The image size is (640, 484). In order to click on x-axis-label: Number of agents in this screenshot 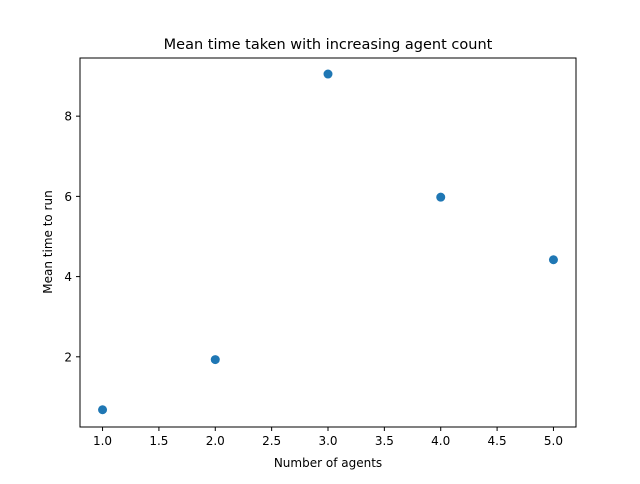, I will do `click(328, 463)`.